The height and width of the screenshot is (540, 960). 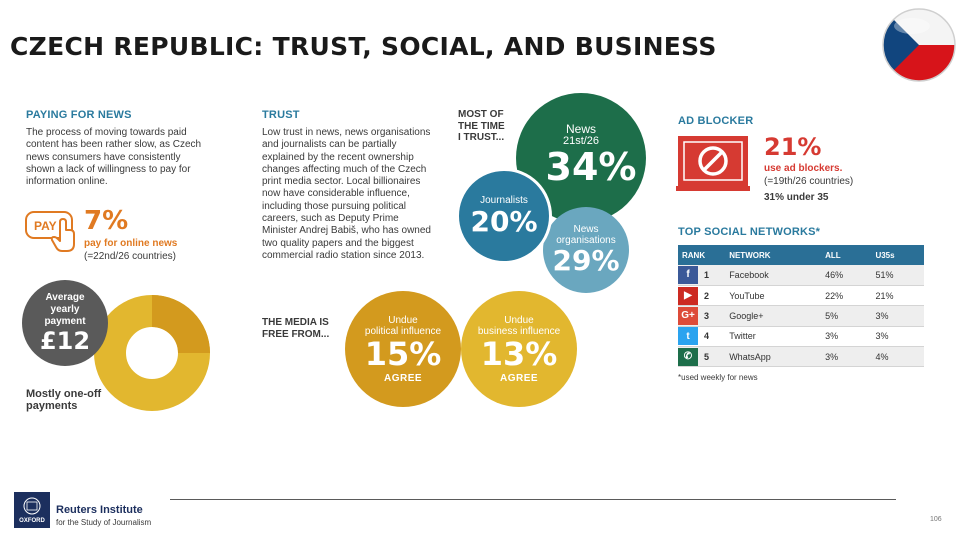 I want to click on adblock-heading: AD BLOCKER, so click(x=716, y=121).